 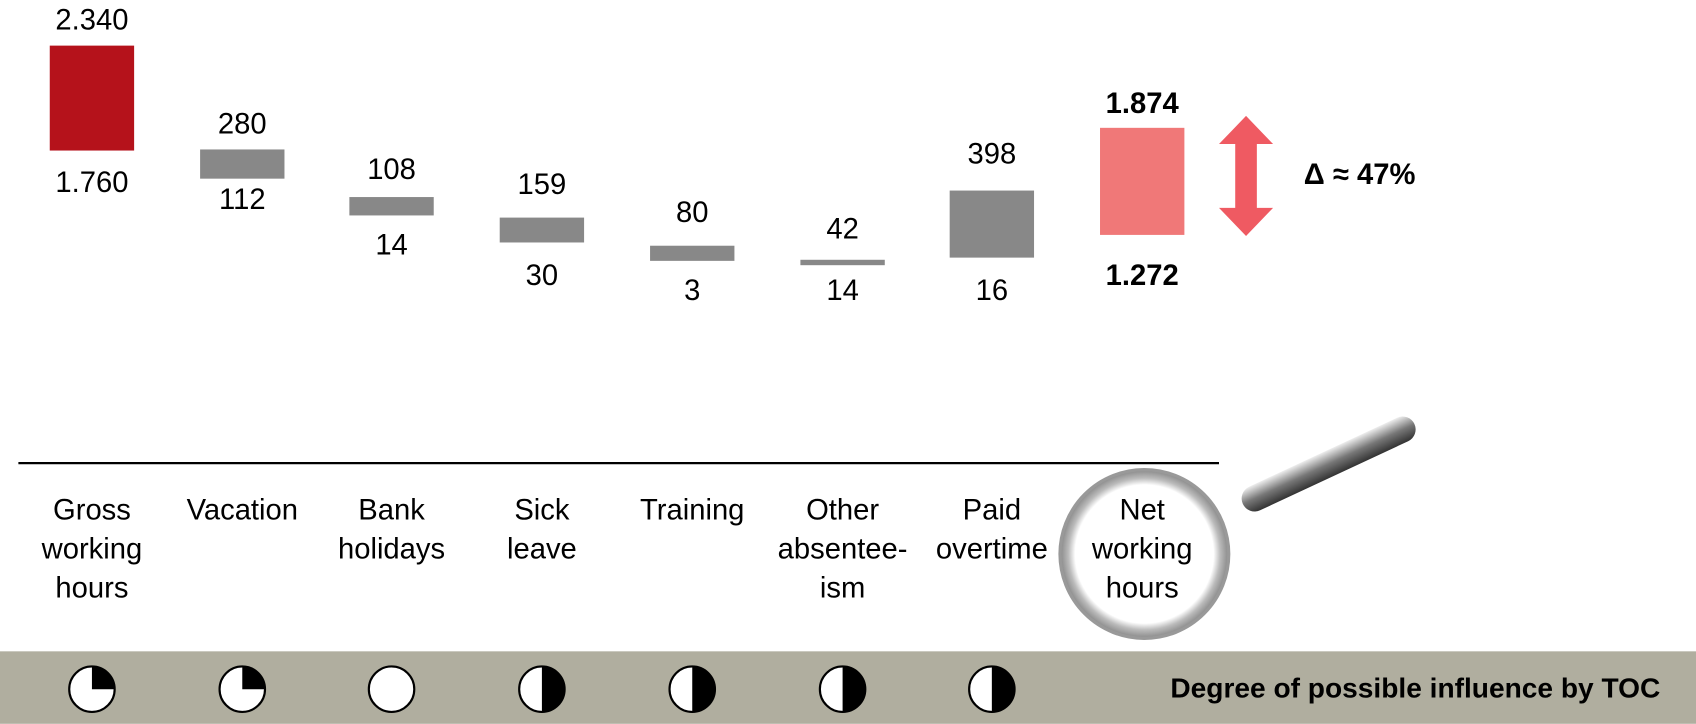 I want to click on high-label: 42, so click(x=842, y=229).